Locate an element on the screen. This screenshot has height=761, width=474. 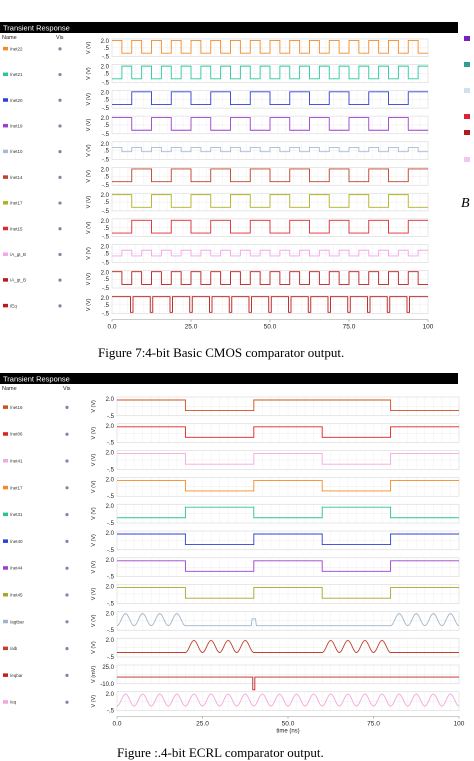
signal-name: /net22 is located at coordinates (16, 48).